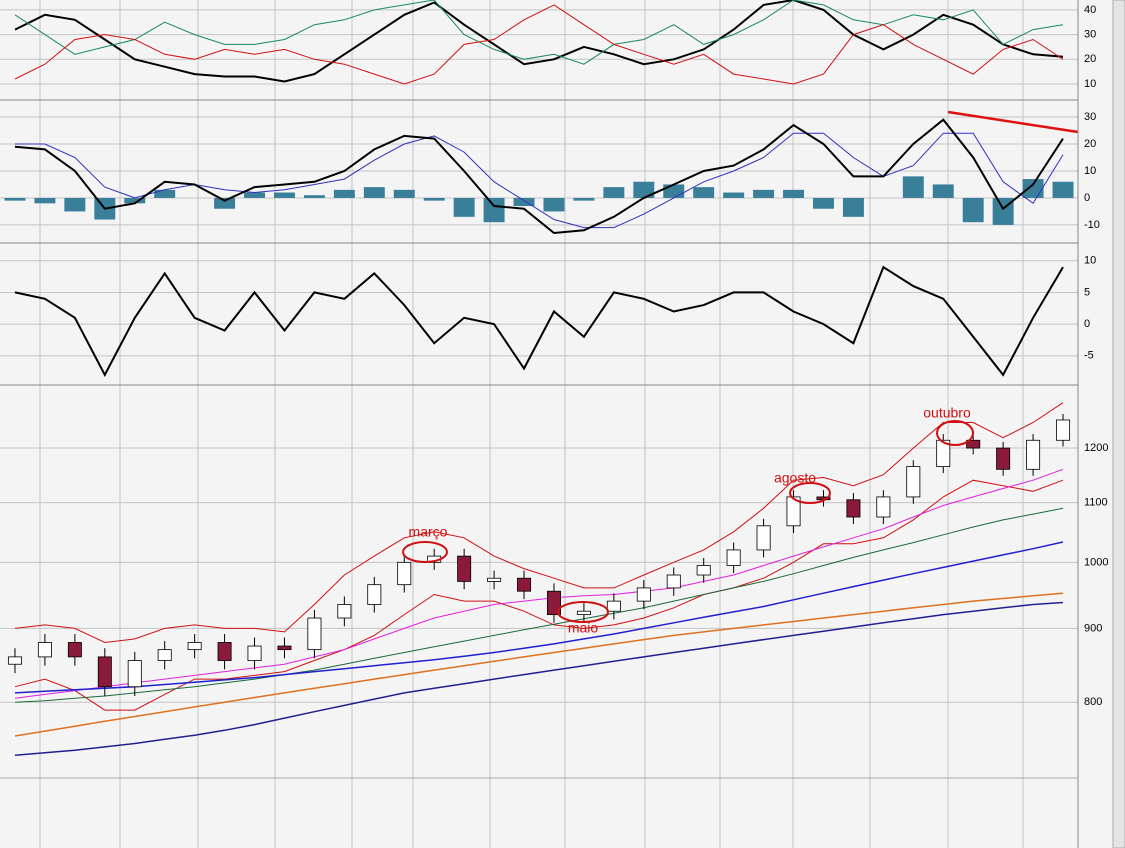 This screenshot has width=1125, height=848. What do you see at coordinates (1087, 292) in the screenshot?
I see `y-tick-label: 5` at bounding box center [1087, 292].